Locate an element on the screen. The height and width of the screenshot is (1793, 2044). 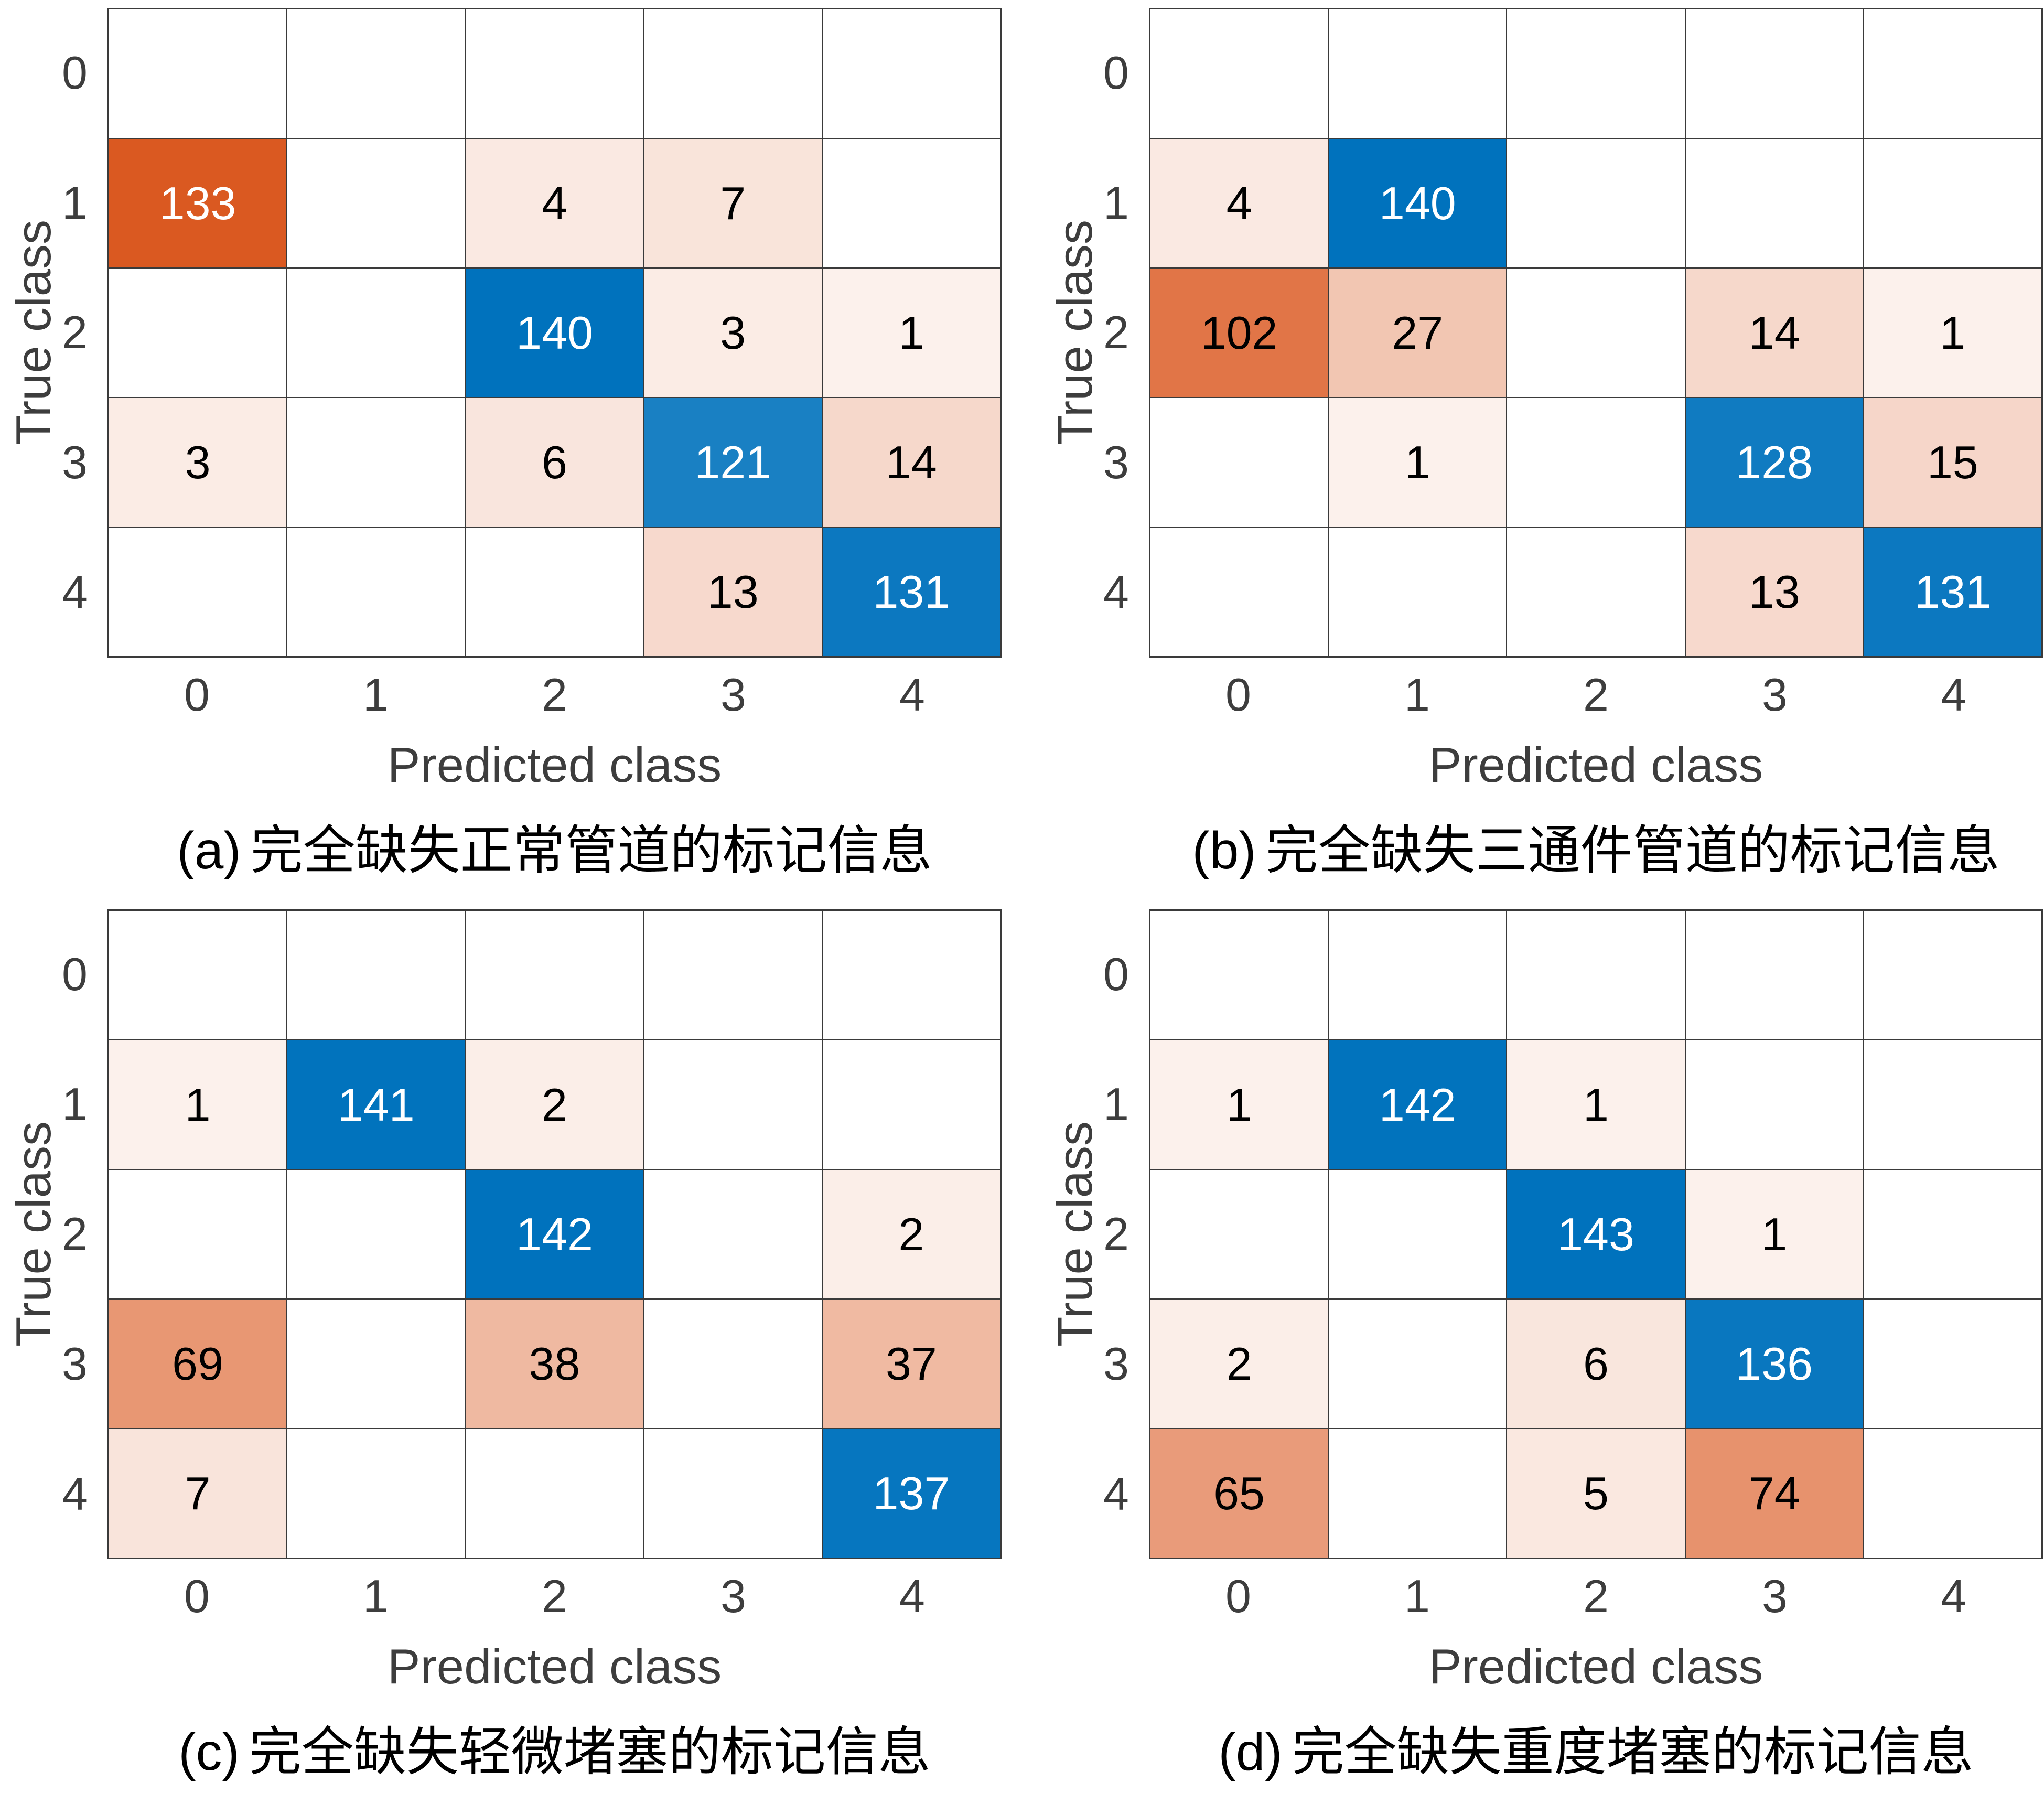
matrix-cell: 3 is located at coordinates (732, 333).